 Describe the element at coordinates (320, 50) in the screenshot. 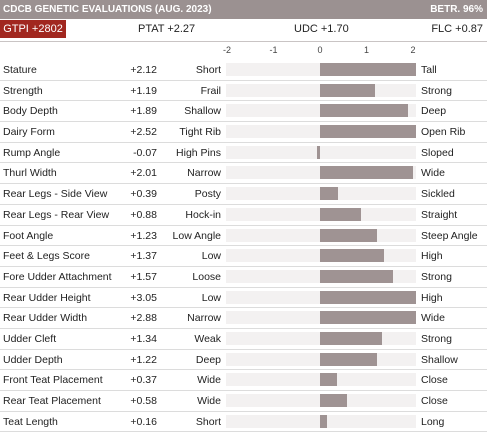

I see `scale-tick: 0` at that location.